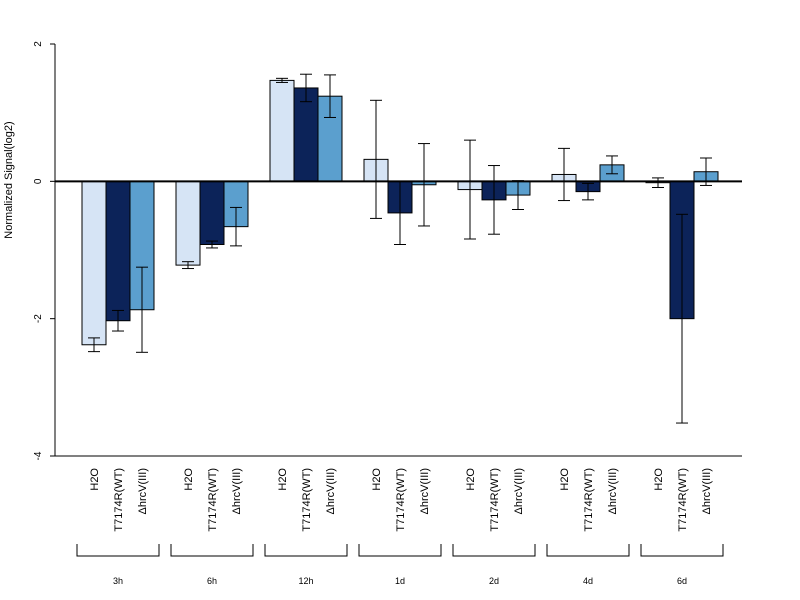 This screenshot has width=800, height=600. Describe the element at coordinates (9, 179) in the screenshot. I see `y-axis-title: Normalized Signal(log2)` at that location.